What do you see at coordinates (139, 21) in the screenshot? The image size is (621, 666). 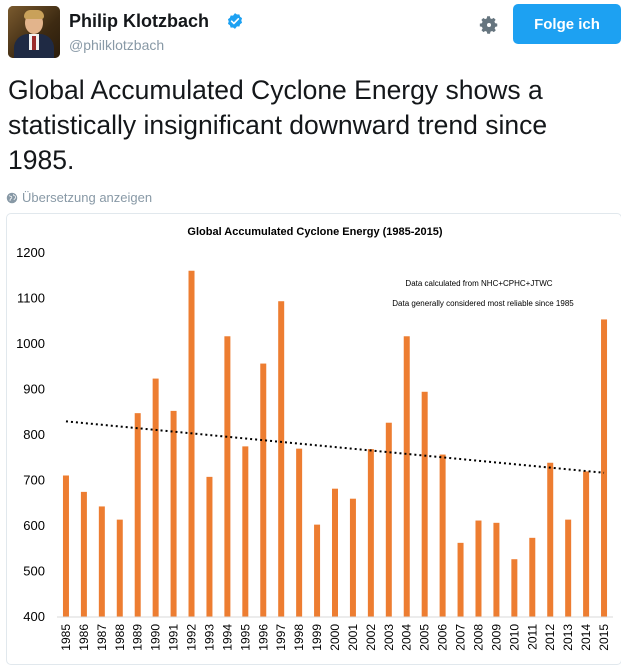 I see `profile-name: Philip Klotzbach` at bounding box center [139, 21].